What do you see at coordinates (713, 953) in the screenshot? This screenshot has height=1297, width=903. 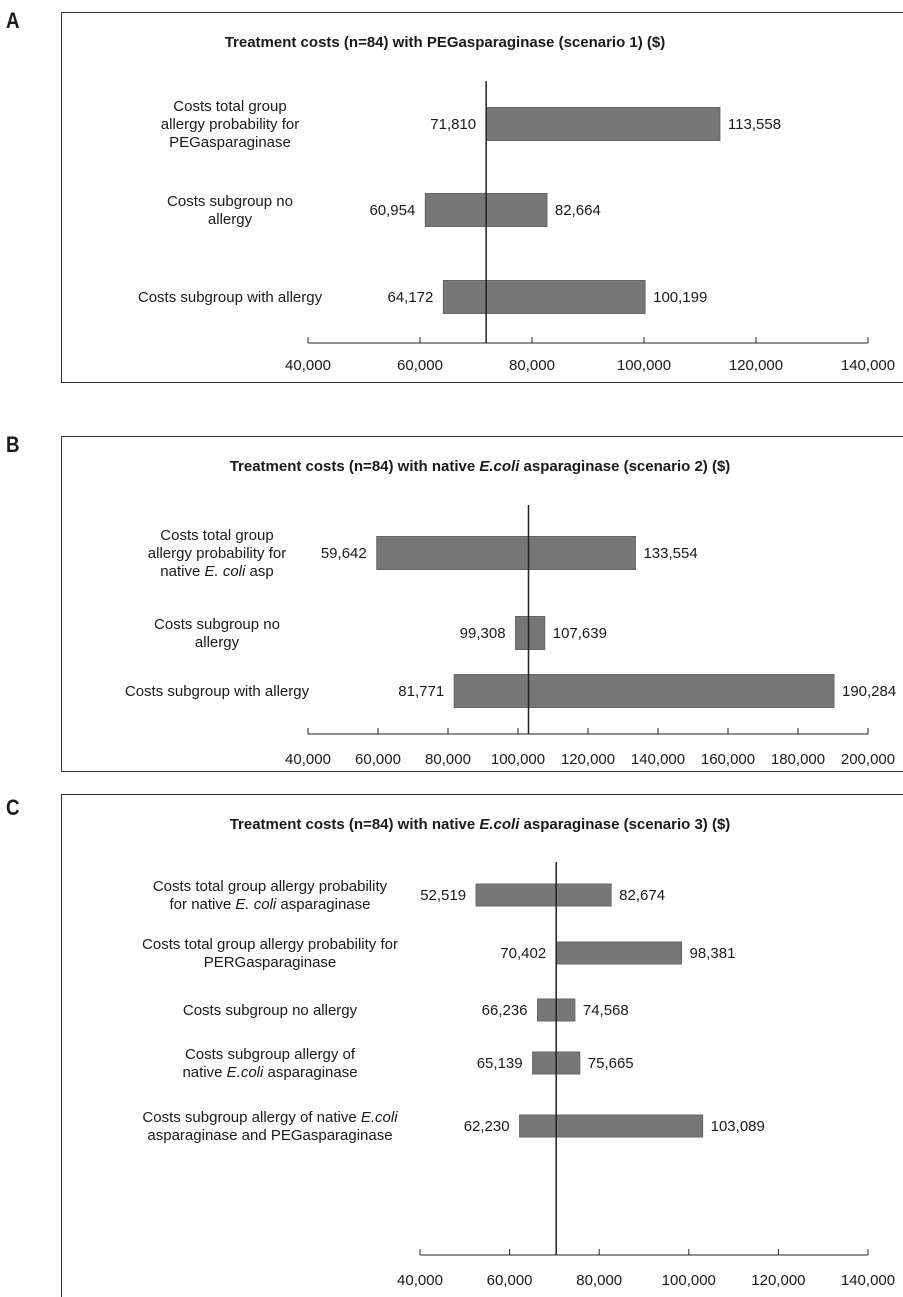 I see `chart-c-high-value-1: 98,381` at bounding box center [713, 953].